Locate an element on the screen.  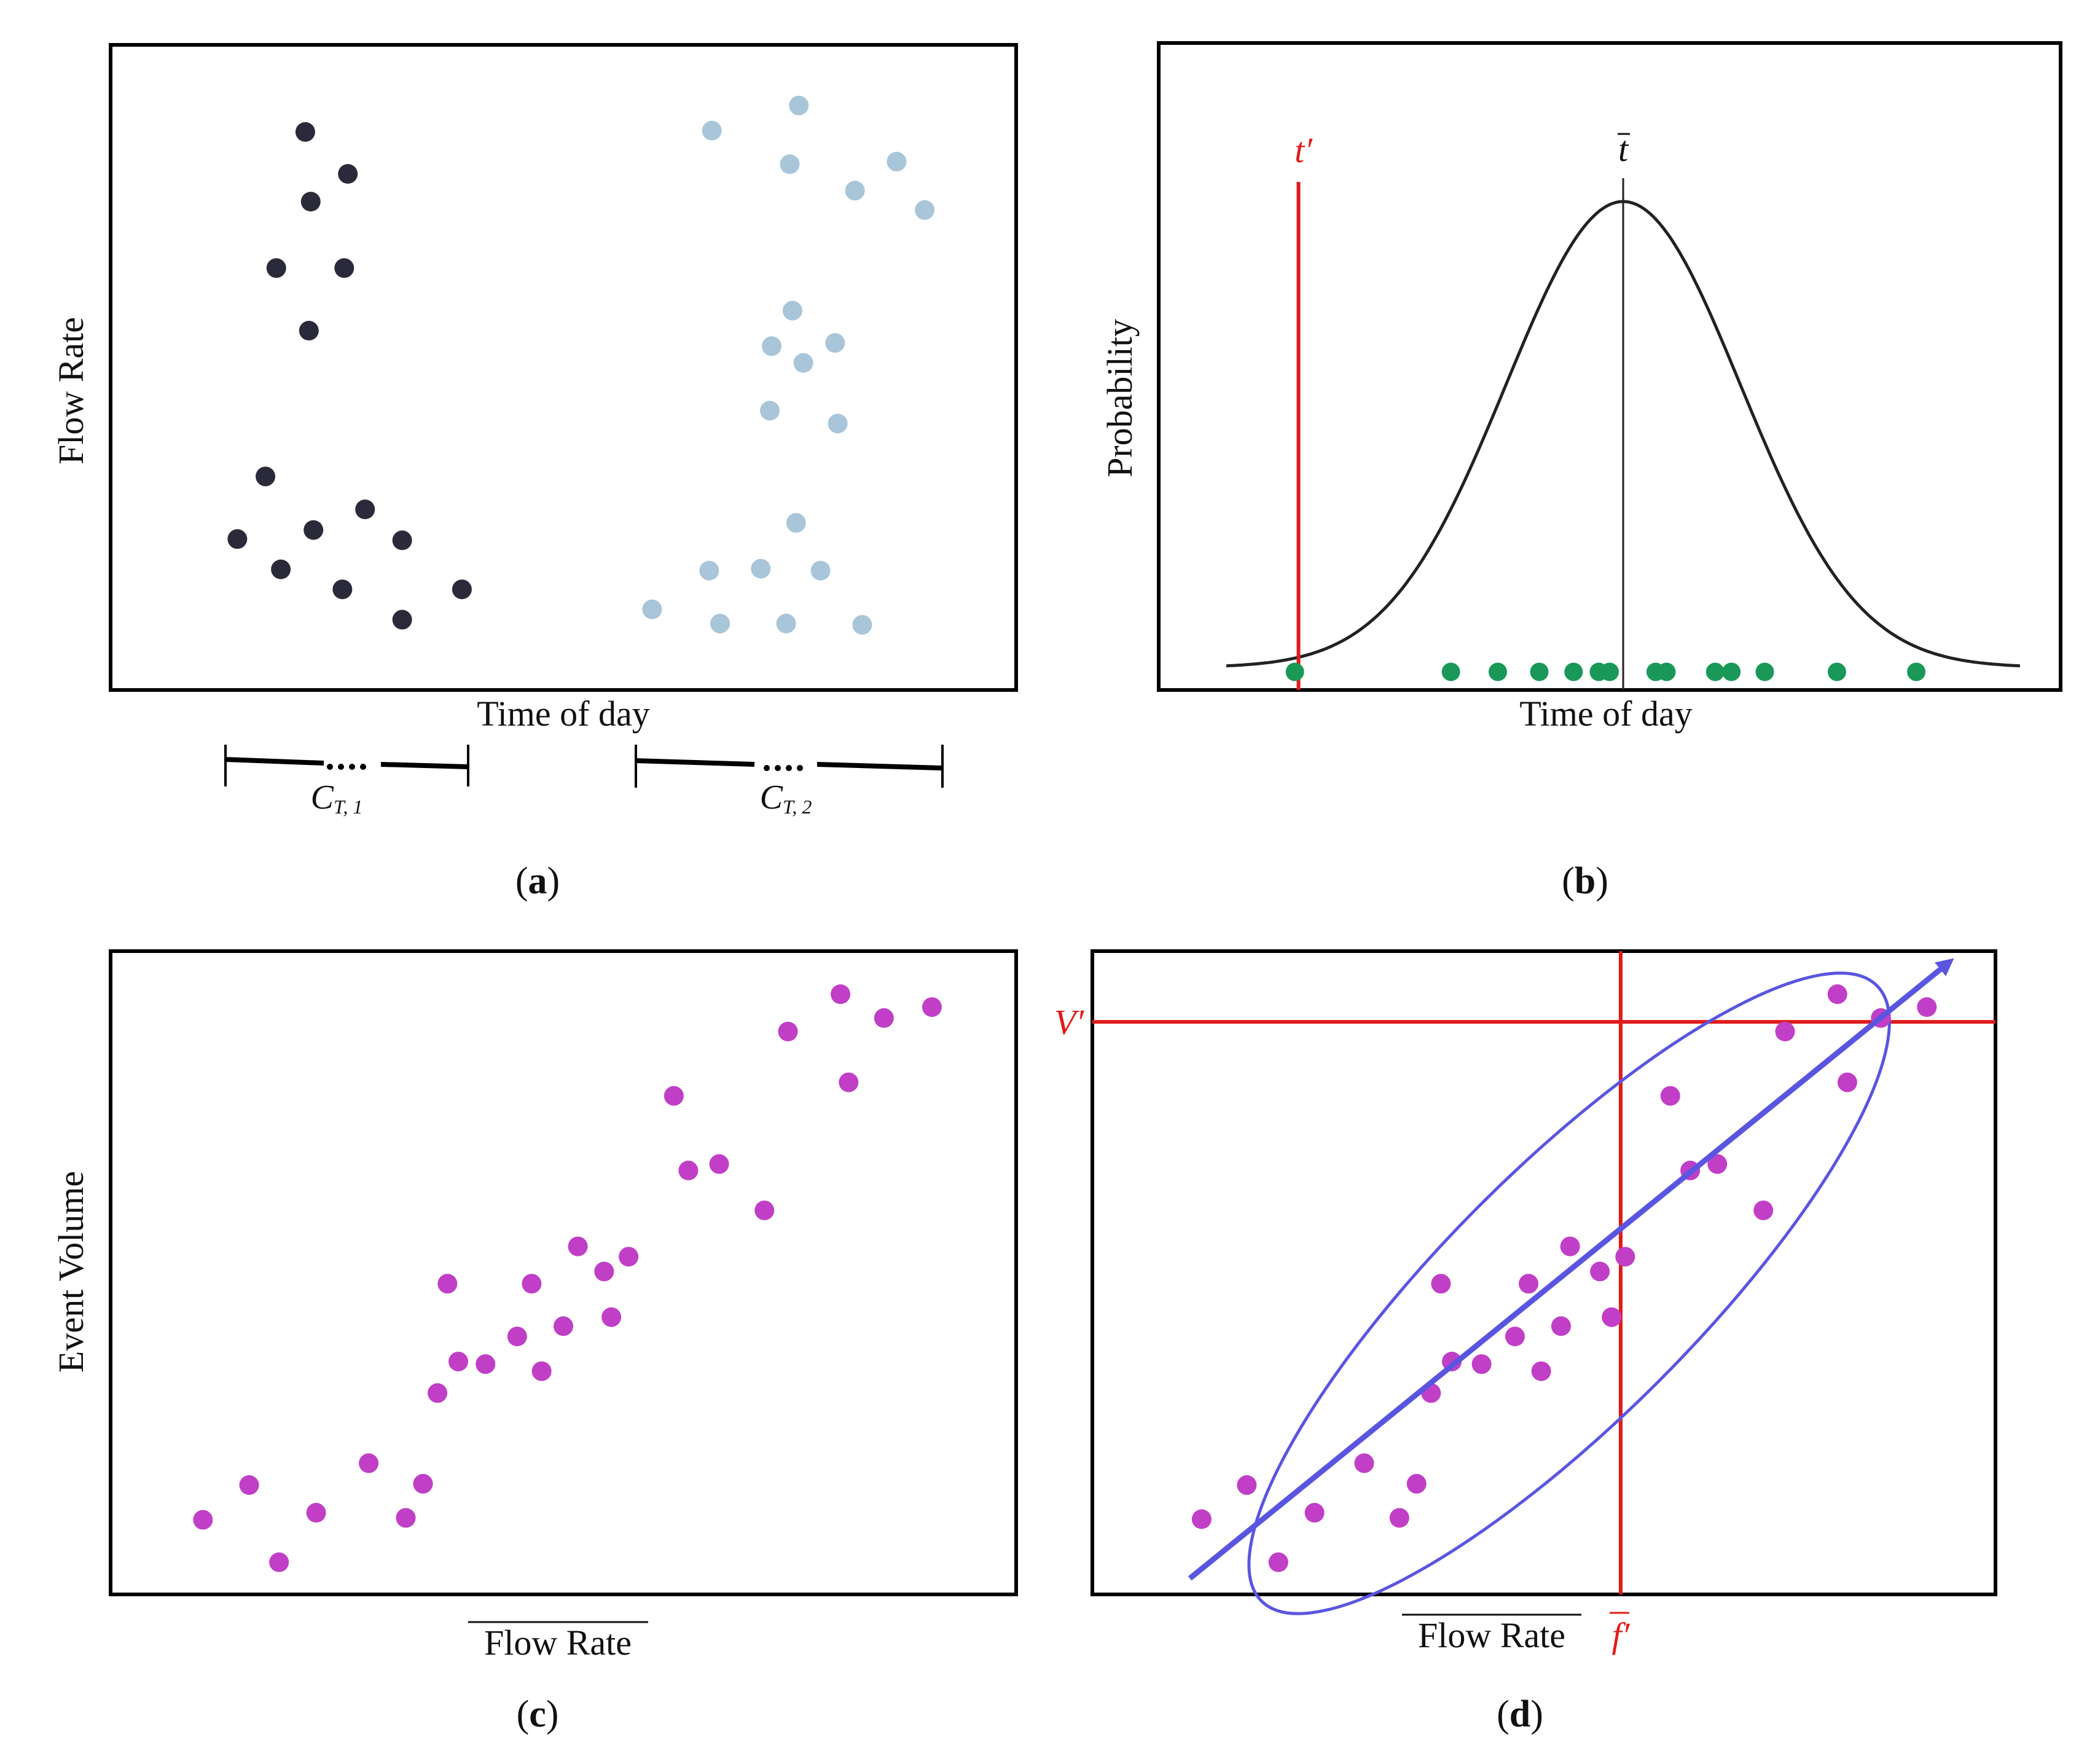
panel-b-caption: (b) is located at coordinates (1585, 881).